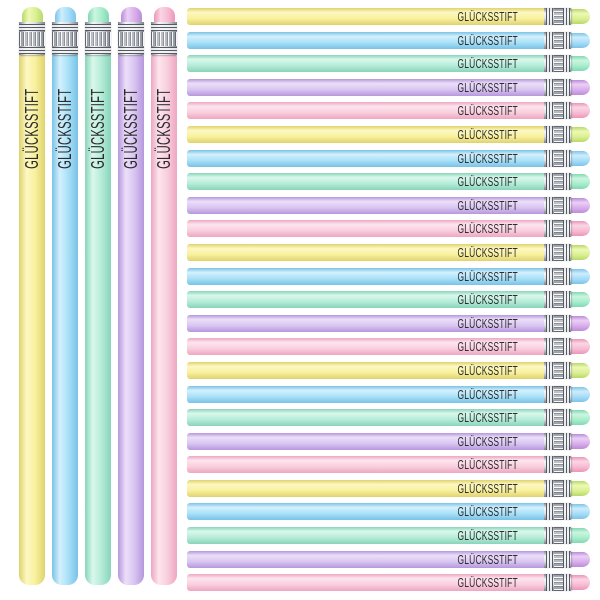 The height and width of the screenshot is (600, 600). What do you see at coordinates (32, 27) in the screenshot?
I see `ferrule-crimp-top` at bounding box center [32, 27].